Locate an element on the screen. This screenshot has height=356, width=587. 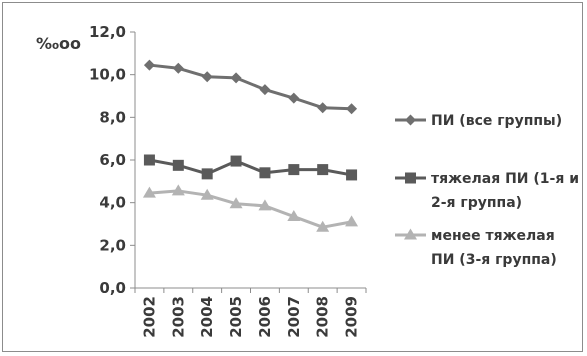
y-axis-ticks: 0,0 2,0 4,0 6,0 8,0 10,0 12,0 is located at coordinates (112, 160).